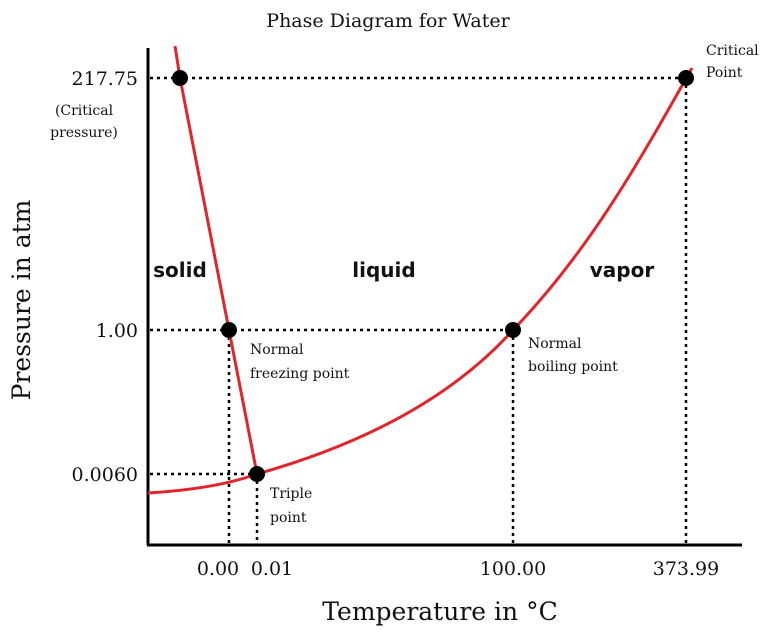 This screenshot has height=635, width=776. I want to click on region-label: liquid, so click(383, 270).